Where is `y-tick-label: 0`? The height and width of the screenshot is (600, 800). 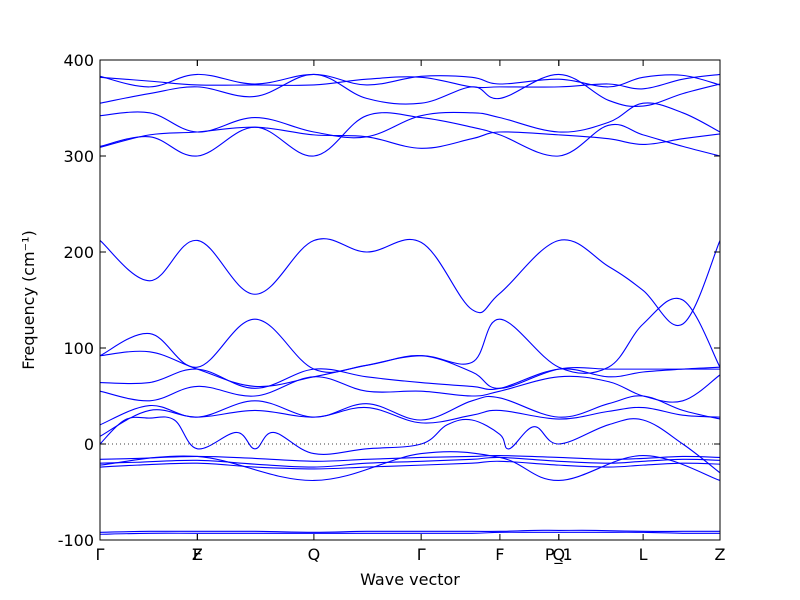
y-tick-label: 0 is located at coordinates (89, 444).